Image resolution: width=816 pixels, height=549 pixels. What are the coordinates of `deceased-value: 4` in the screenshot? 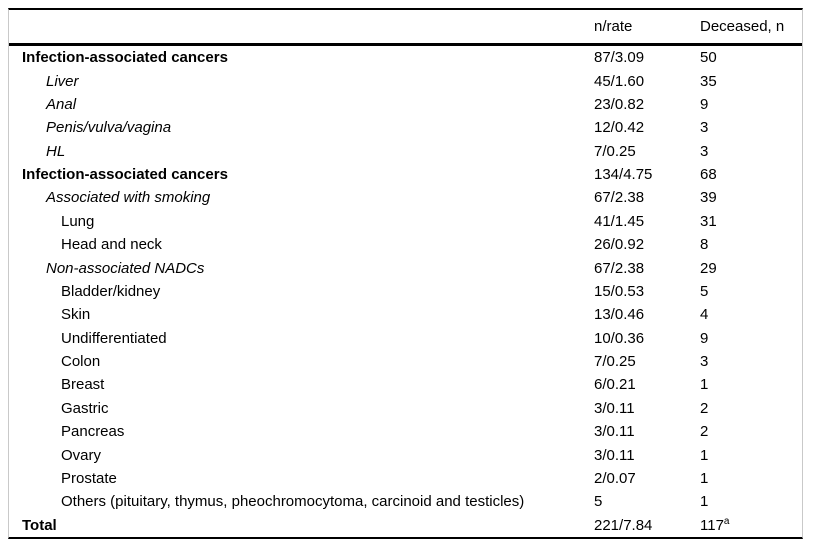 It's located at (704, 315).